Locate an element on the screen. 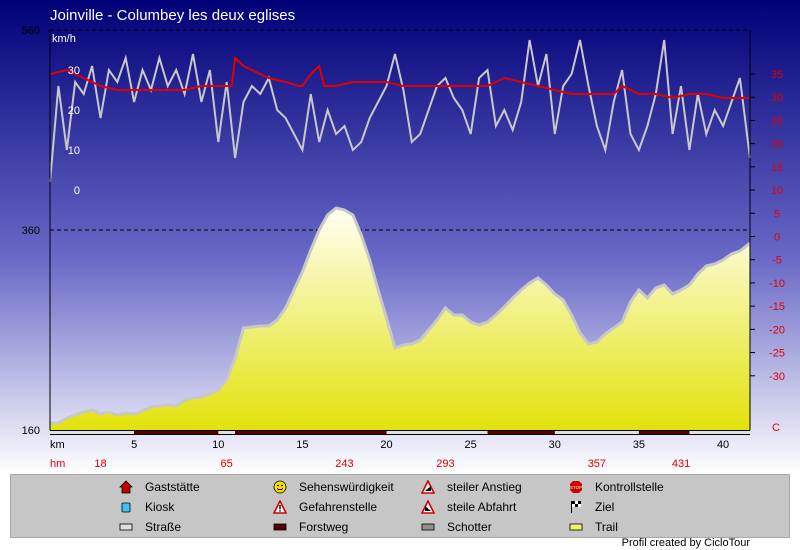 This screenshot has height=550, width=800. km-tick-label: 30 is located at coordinates (555, 445).